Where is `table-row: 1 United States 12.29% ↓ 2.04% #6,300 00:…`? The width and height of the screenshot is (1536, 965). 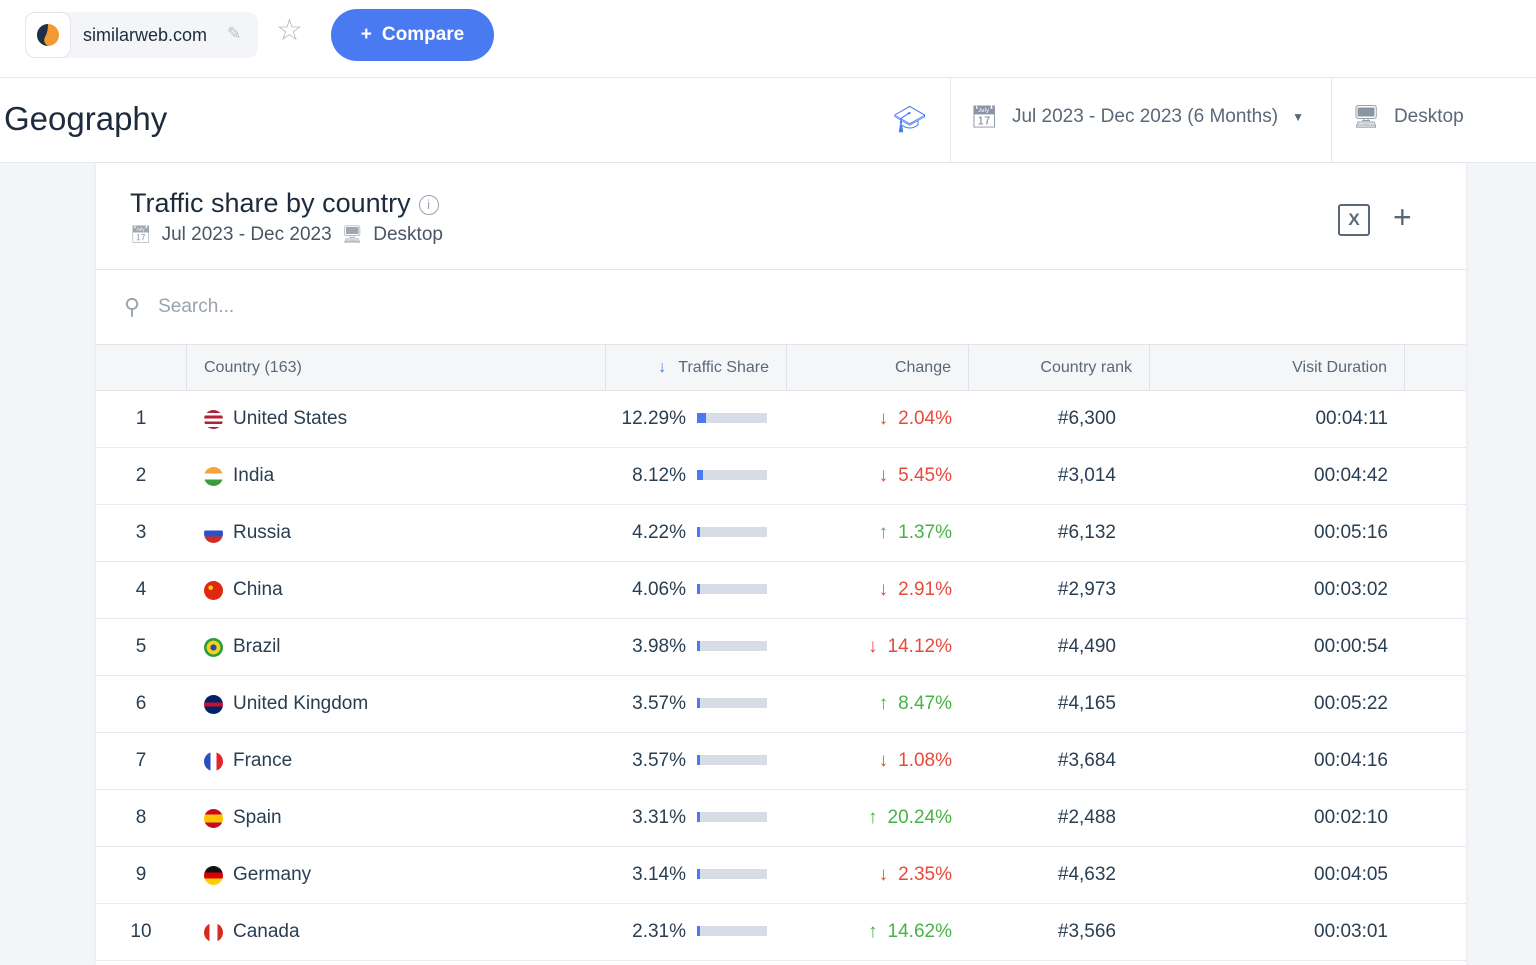
table-row: 1 United States 12.29% ↓ 2.04% #6,300 00:… is located at coordinates (781, 419).